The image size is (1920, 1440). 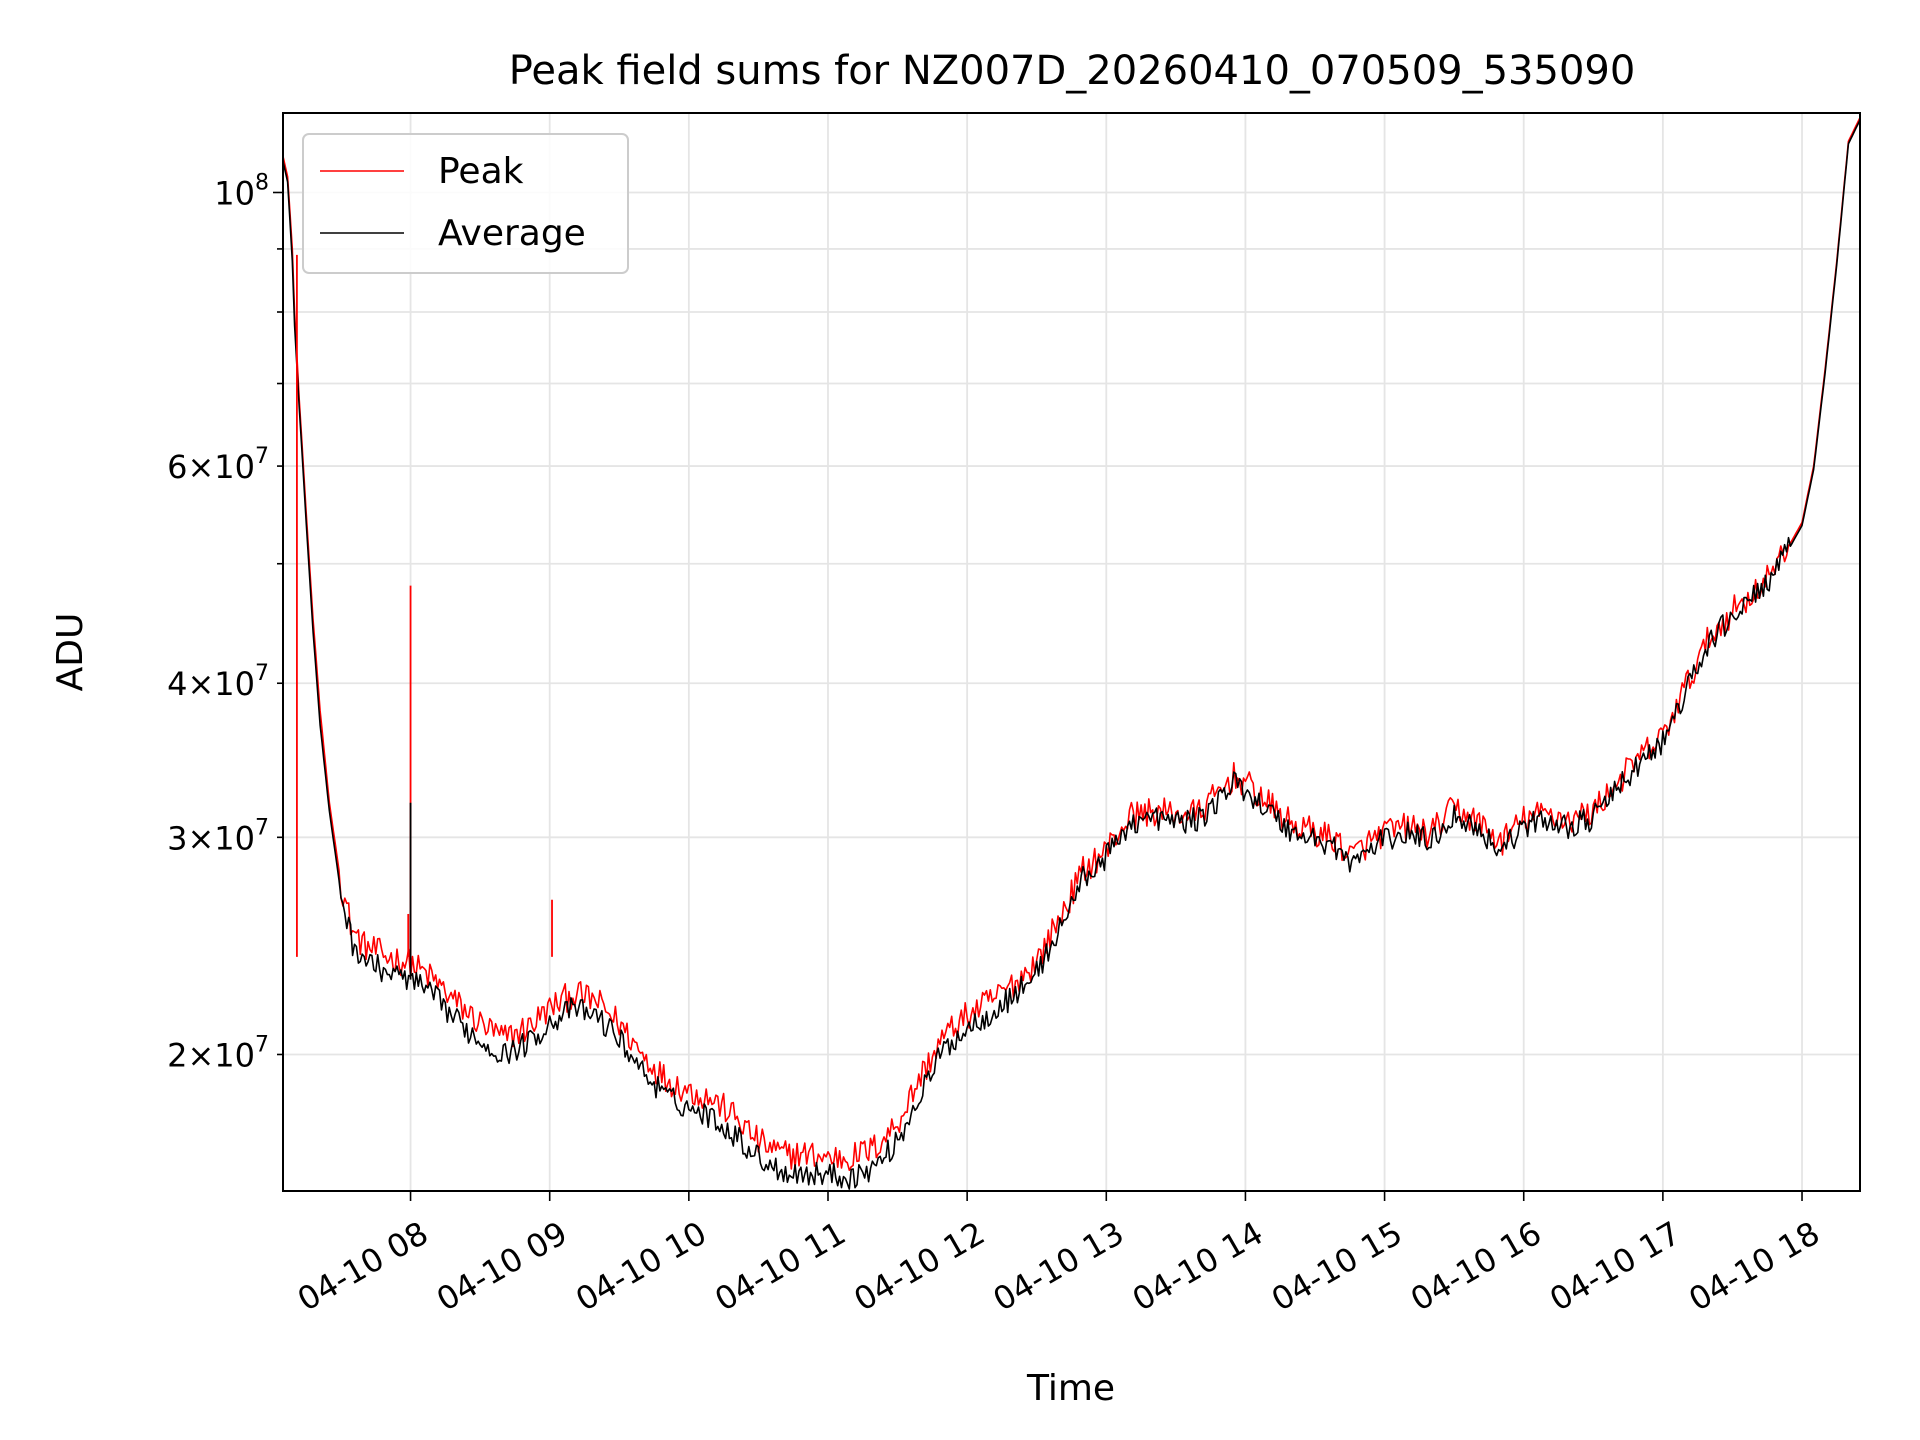 What do you see at coordinates (218, 1053) in the screenshot?
I see `y-tick-label: 2×107` at bounding box center [218, 1053].